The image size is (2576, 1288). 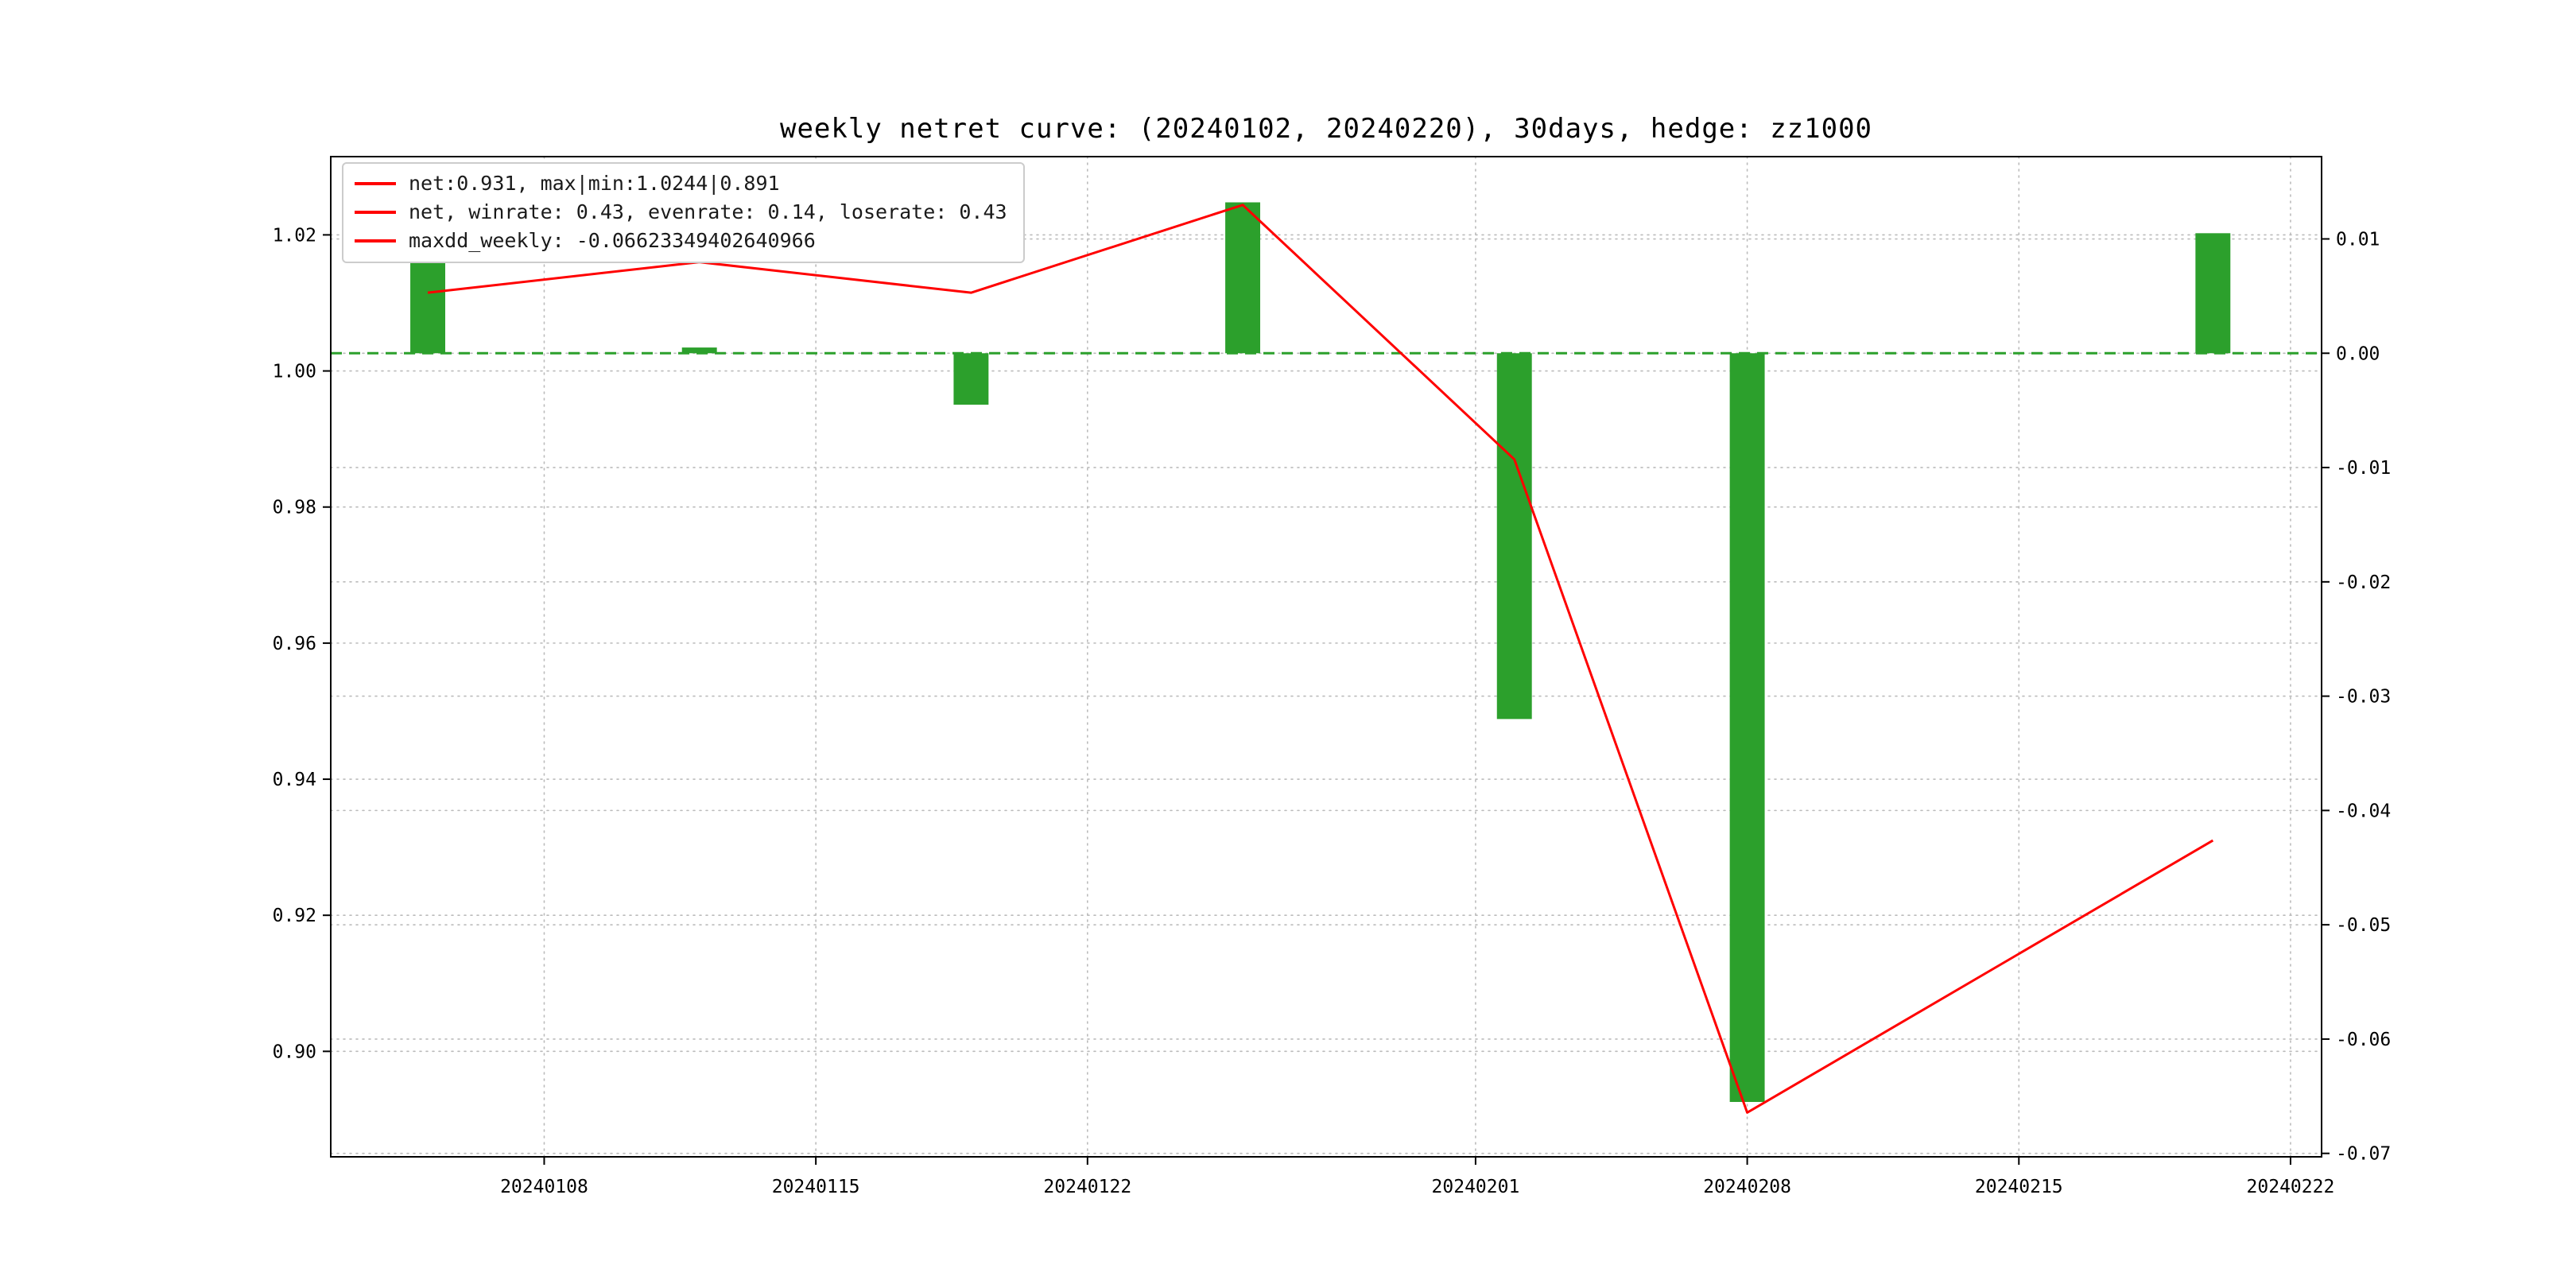 What do you see at coordinates (294, 916) in the screenshot?
I see `left-tick-label: 0.92` at bounding box center [294, 916].